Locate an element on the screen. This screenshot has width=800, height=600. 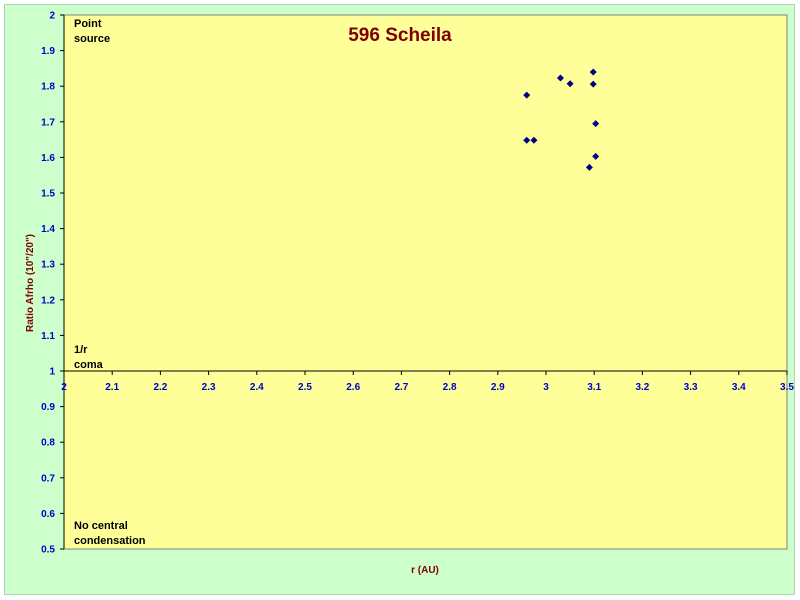
y-tick-label: 0.5 is located at coordinates (48, 550).